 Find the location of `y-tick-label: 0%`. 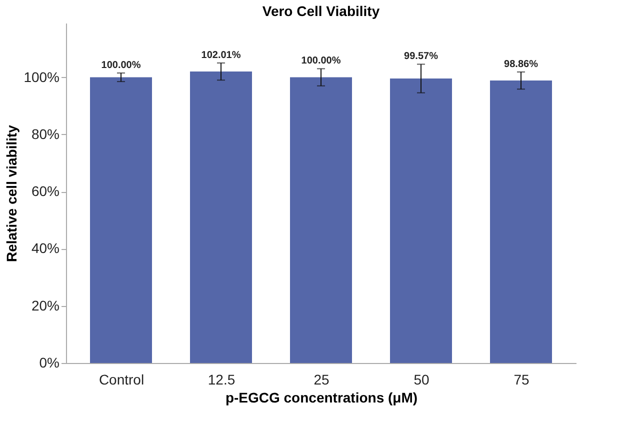

y-tick-label: 0% is located at coordinates (49, 362).